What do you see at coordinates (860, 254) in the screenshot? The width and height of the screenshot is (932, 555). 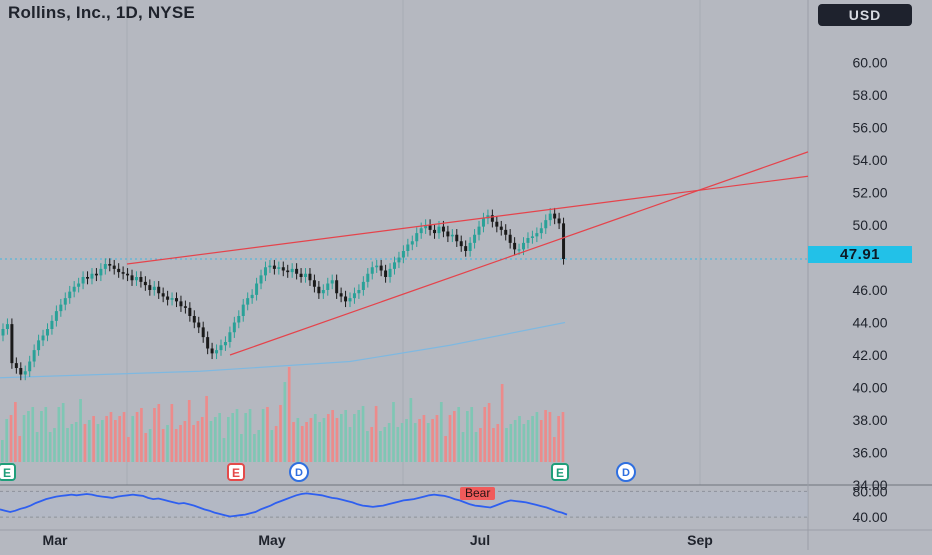 I see `last-price-label: 47.91` at bounding box center [860, 254].